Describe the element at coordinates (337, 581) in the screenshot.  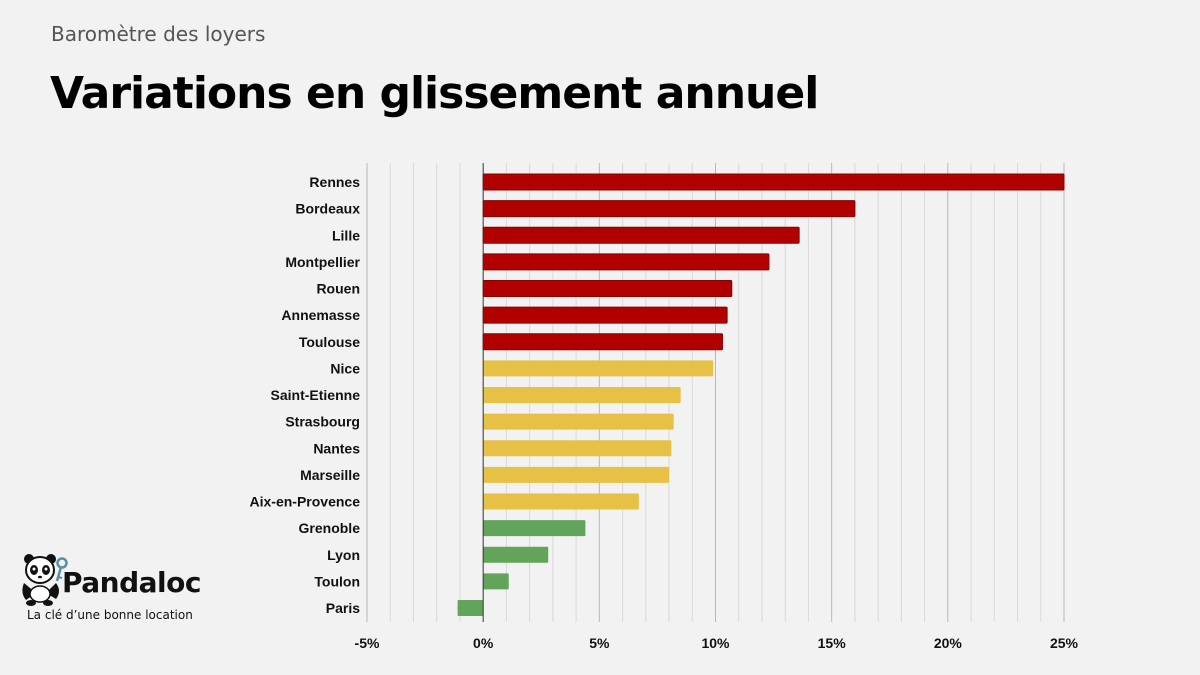
I see `category-label: Toulon` at that location.